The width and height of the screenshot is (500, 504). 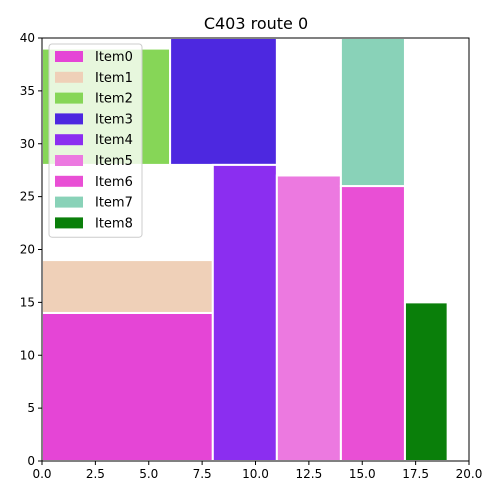 What do you see at coordinates (114, 140) in the screenshot?
I see `legend-label-item4: Item4` at bounding box center [114, 140].